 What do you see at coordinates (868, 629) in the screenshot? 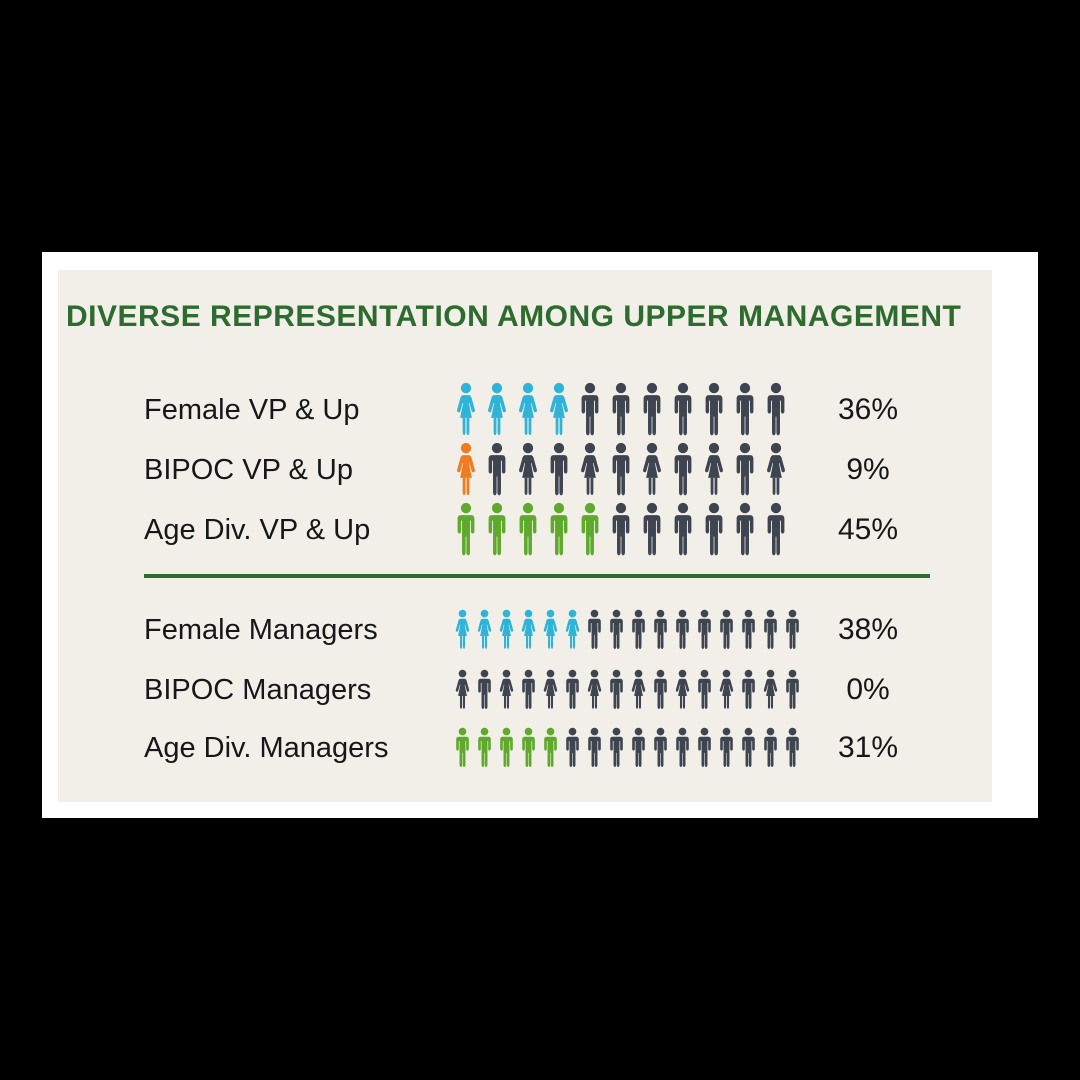
I see `percent-value: 38%` at bounding box center [868, 629].